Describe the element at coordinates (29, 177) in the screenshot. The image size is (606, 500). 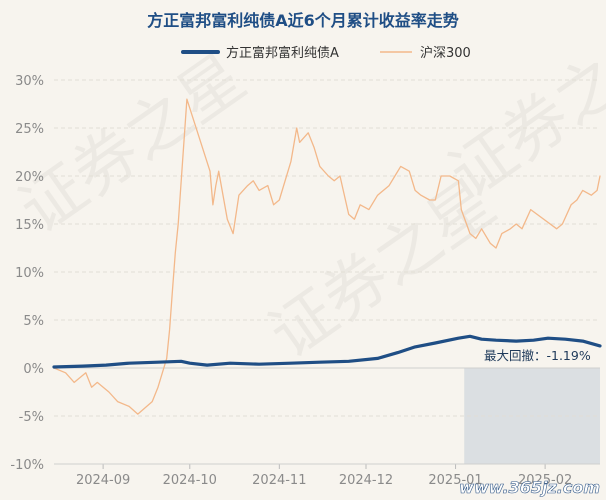
I see `y-tick-label: 20%` at that location.